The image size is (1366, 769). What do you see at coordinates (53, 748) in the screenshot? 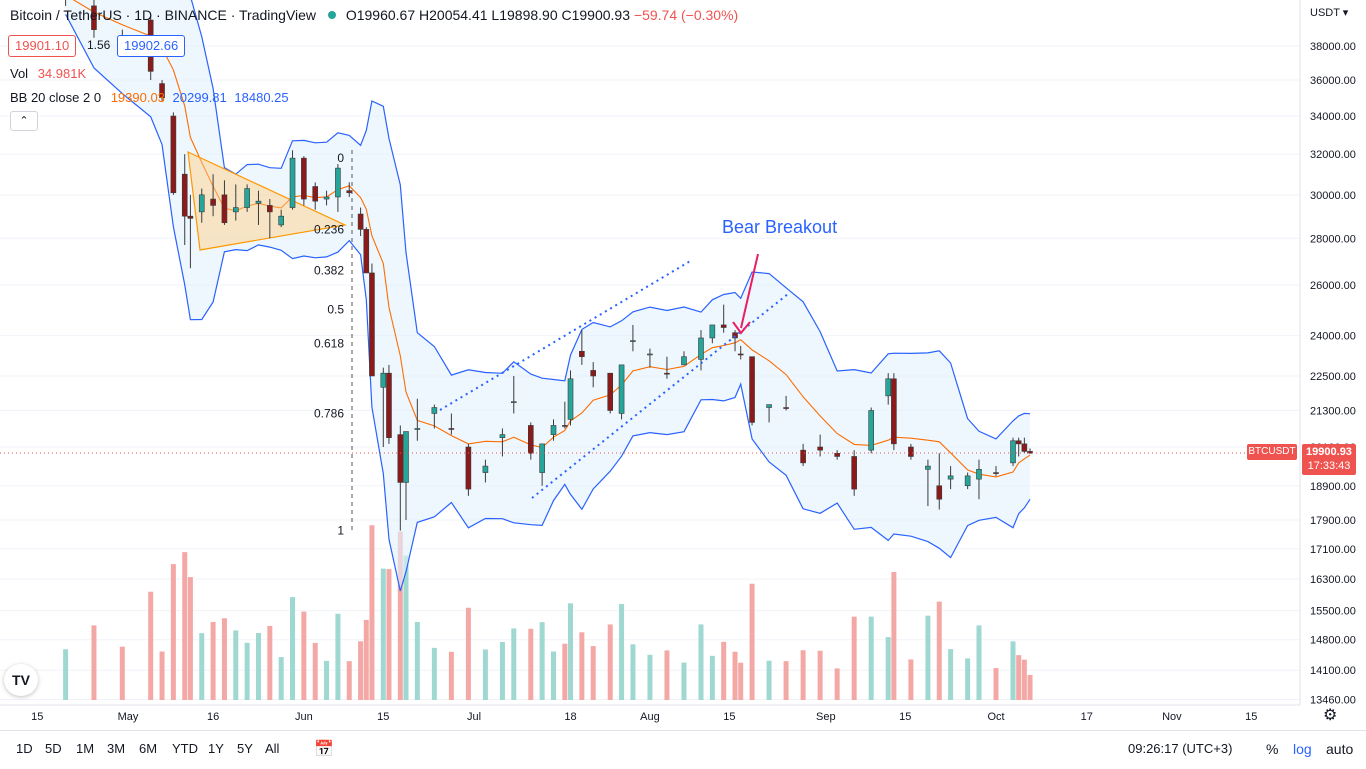
I see `timeframe-button-5d: 5D` at bounding box center [53, 748].